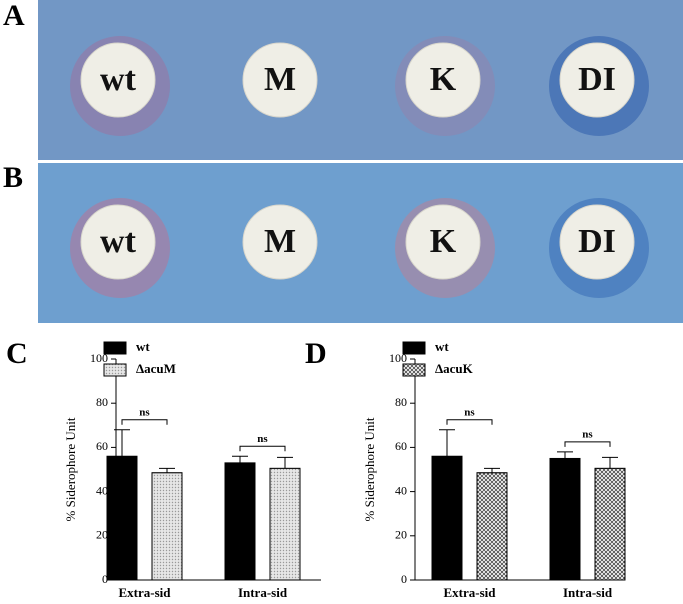  I want to click on panel-label: B, so click(13, 177).